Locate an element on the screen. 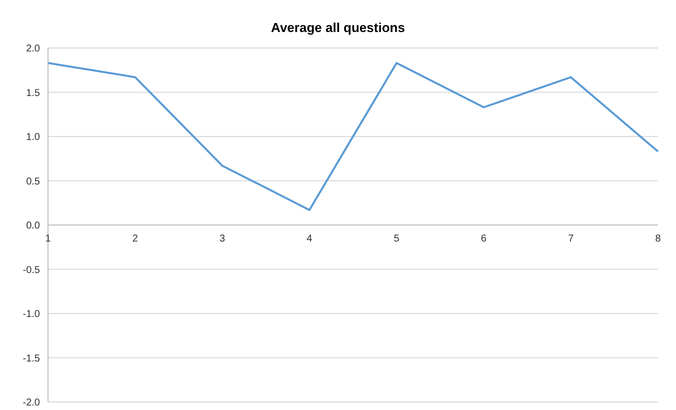  y-tick-label: -2.0 is located at coordinates (31, 403).